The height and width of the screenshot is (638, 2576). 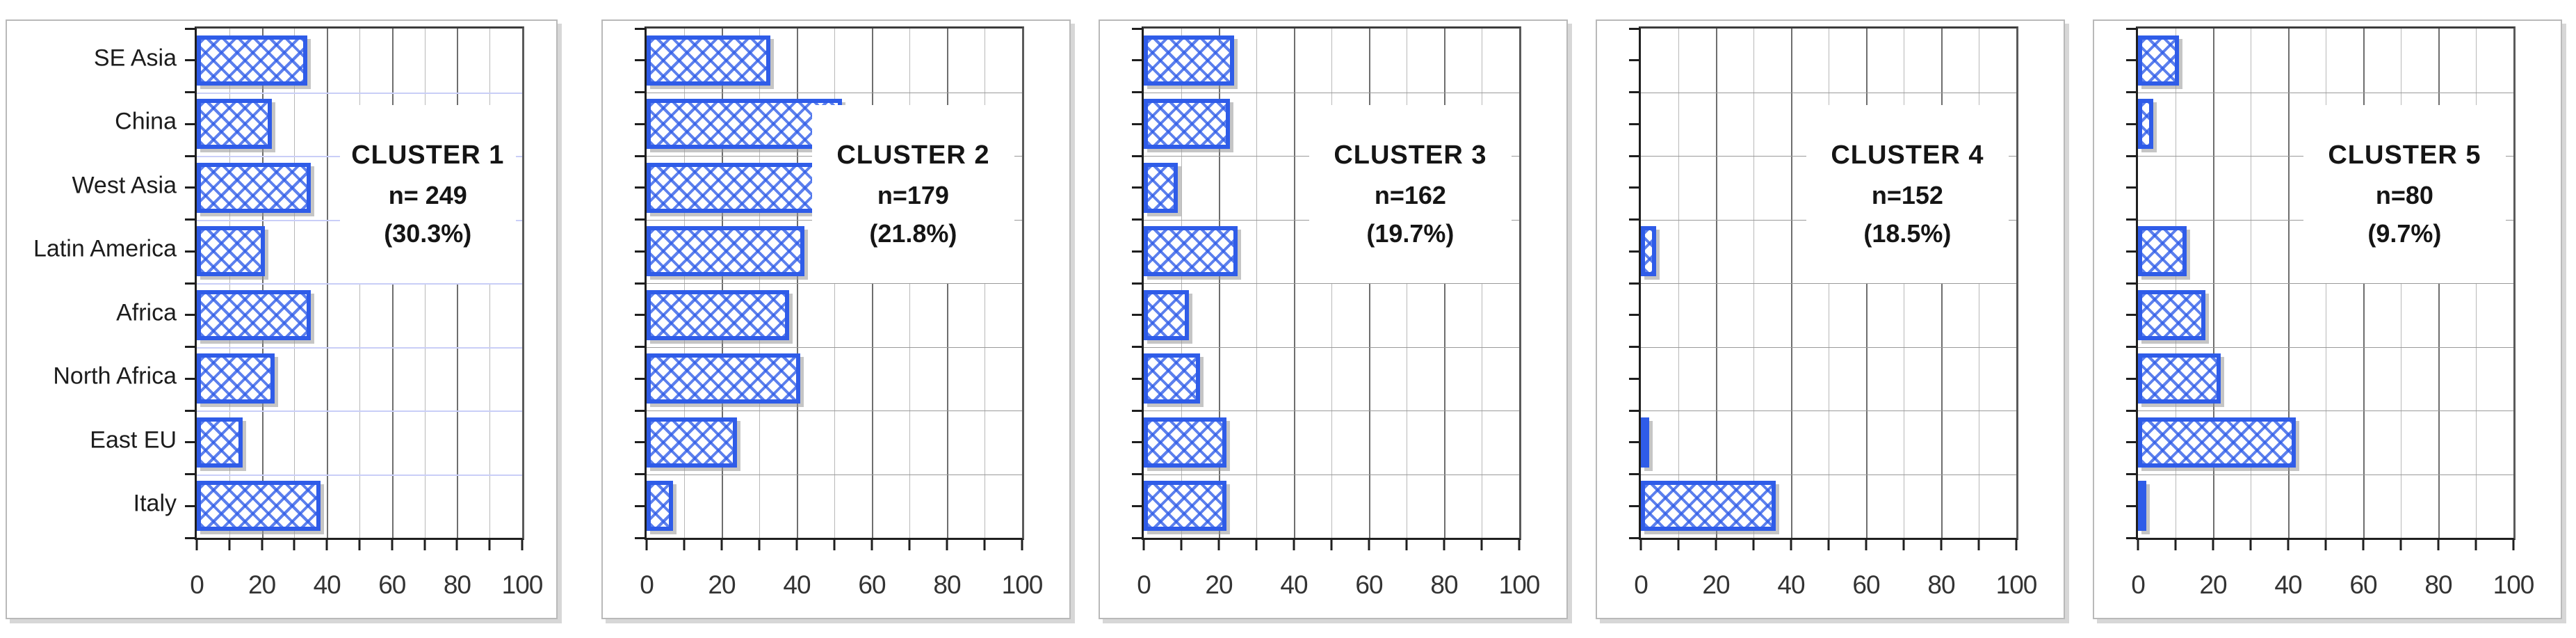 I want to click on cluster-percentage: (18.5%), so click(x=1907, y=233).